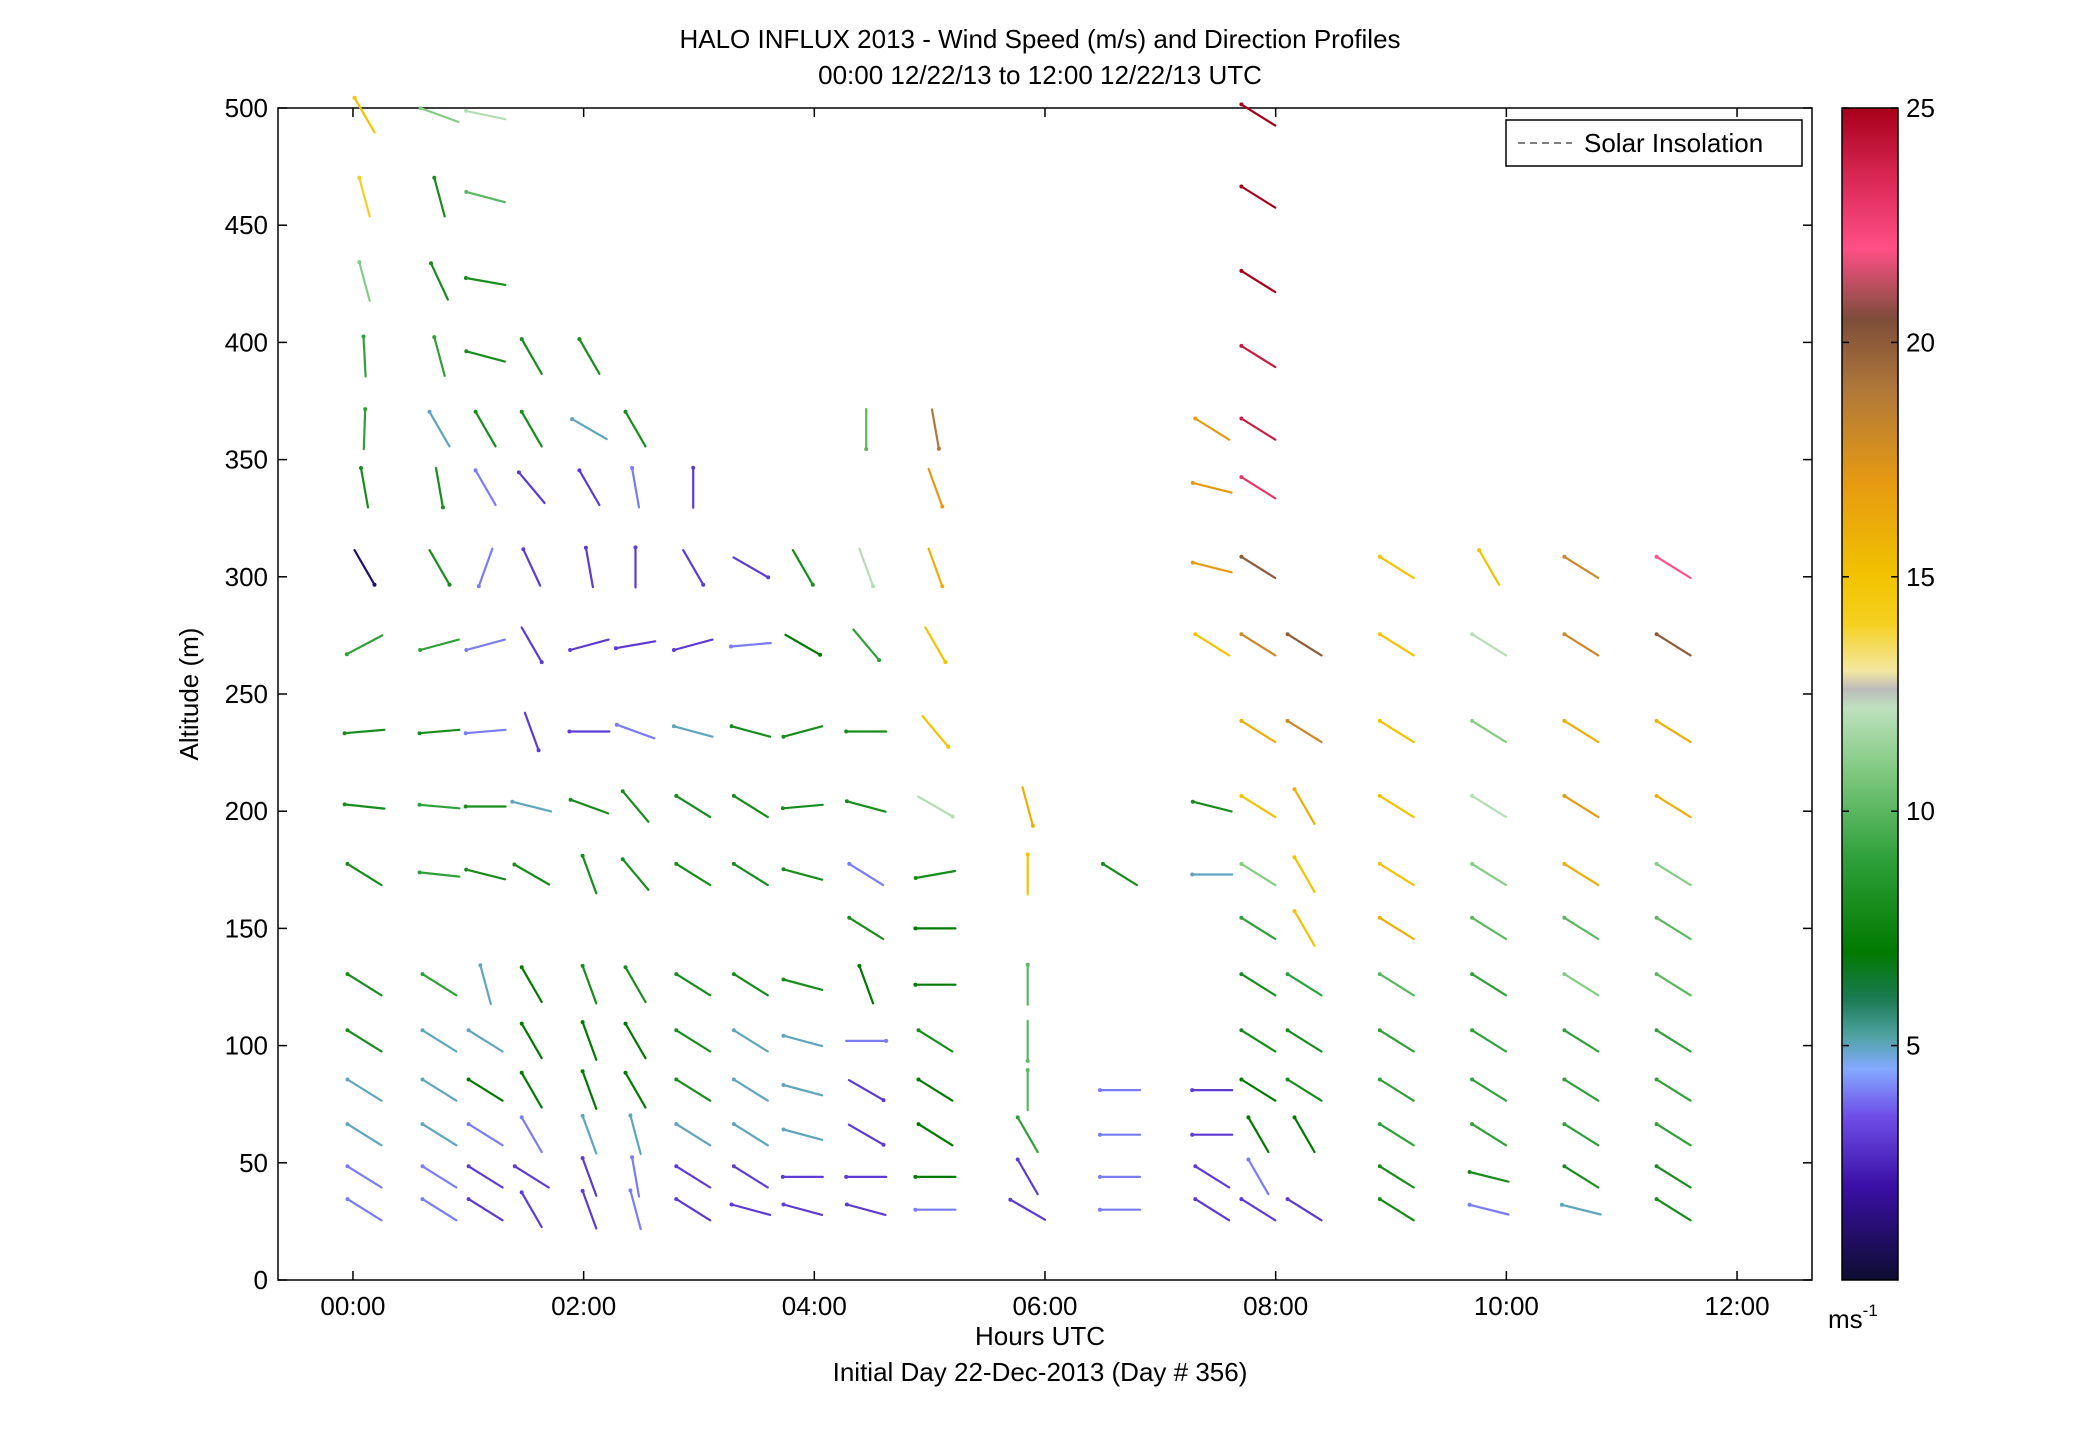 Image resolution: width=2098 pixels, height=1430 pixels. I want to click on x-tick-label: 08:00, so click(1275, 1306).